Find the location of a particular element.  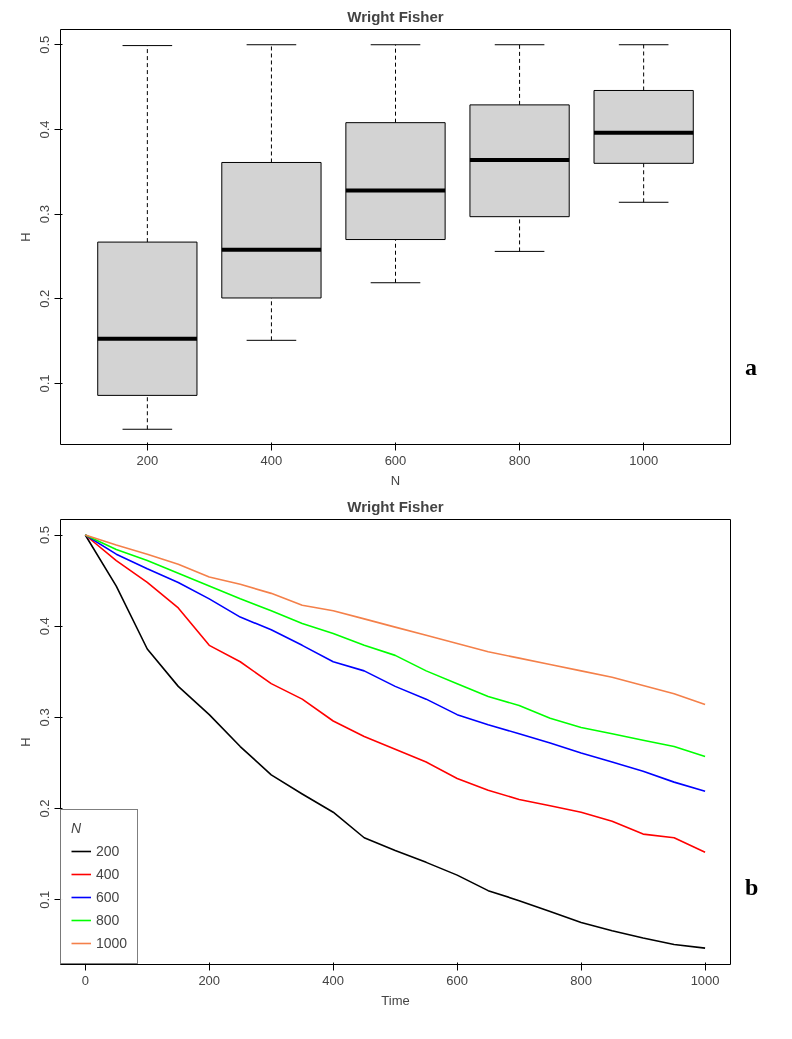

legend-title: N is located at coordinates (77, 828).